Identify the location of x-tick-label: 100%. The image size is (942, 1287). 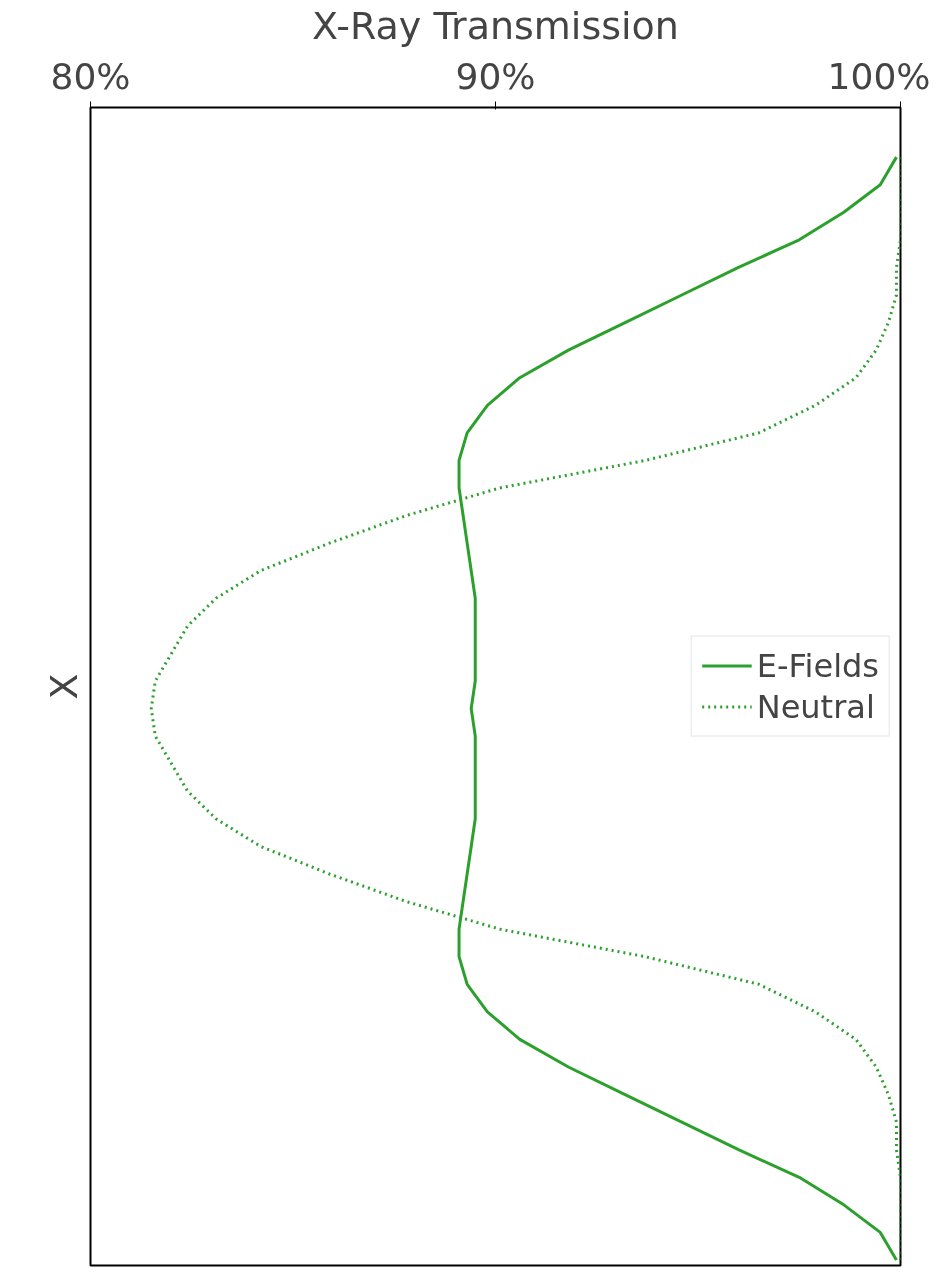
(879, 76).